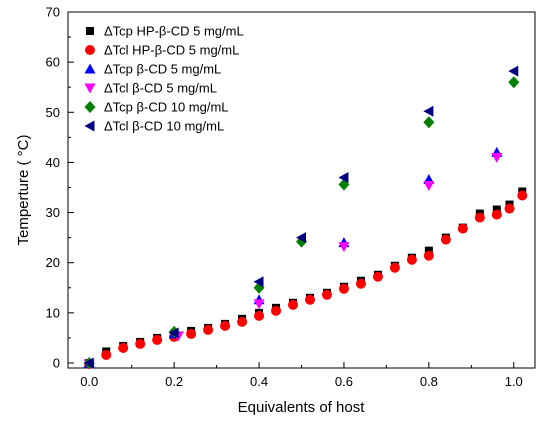 The height and width of the screenshot is (428, 550). I want to click on y-tick-label: 50, so click(53, 112).